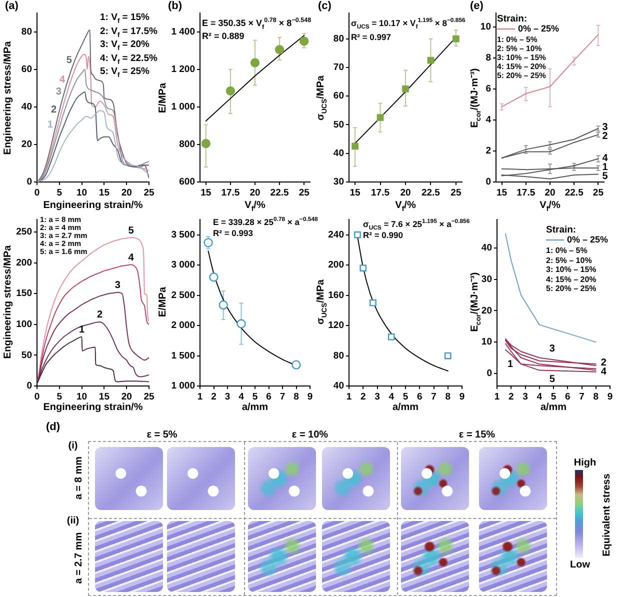 This screenshot has width=617, height=597. Describe the element at coordinates (488, 89) in the screenshot. I see `y-tick-label: 6` at that location.